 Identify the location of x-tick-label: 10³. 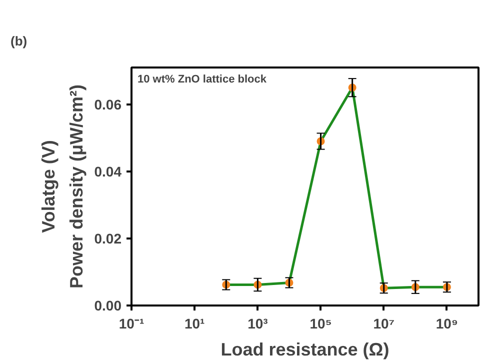
(258, 324).